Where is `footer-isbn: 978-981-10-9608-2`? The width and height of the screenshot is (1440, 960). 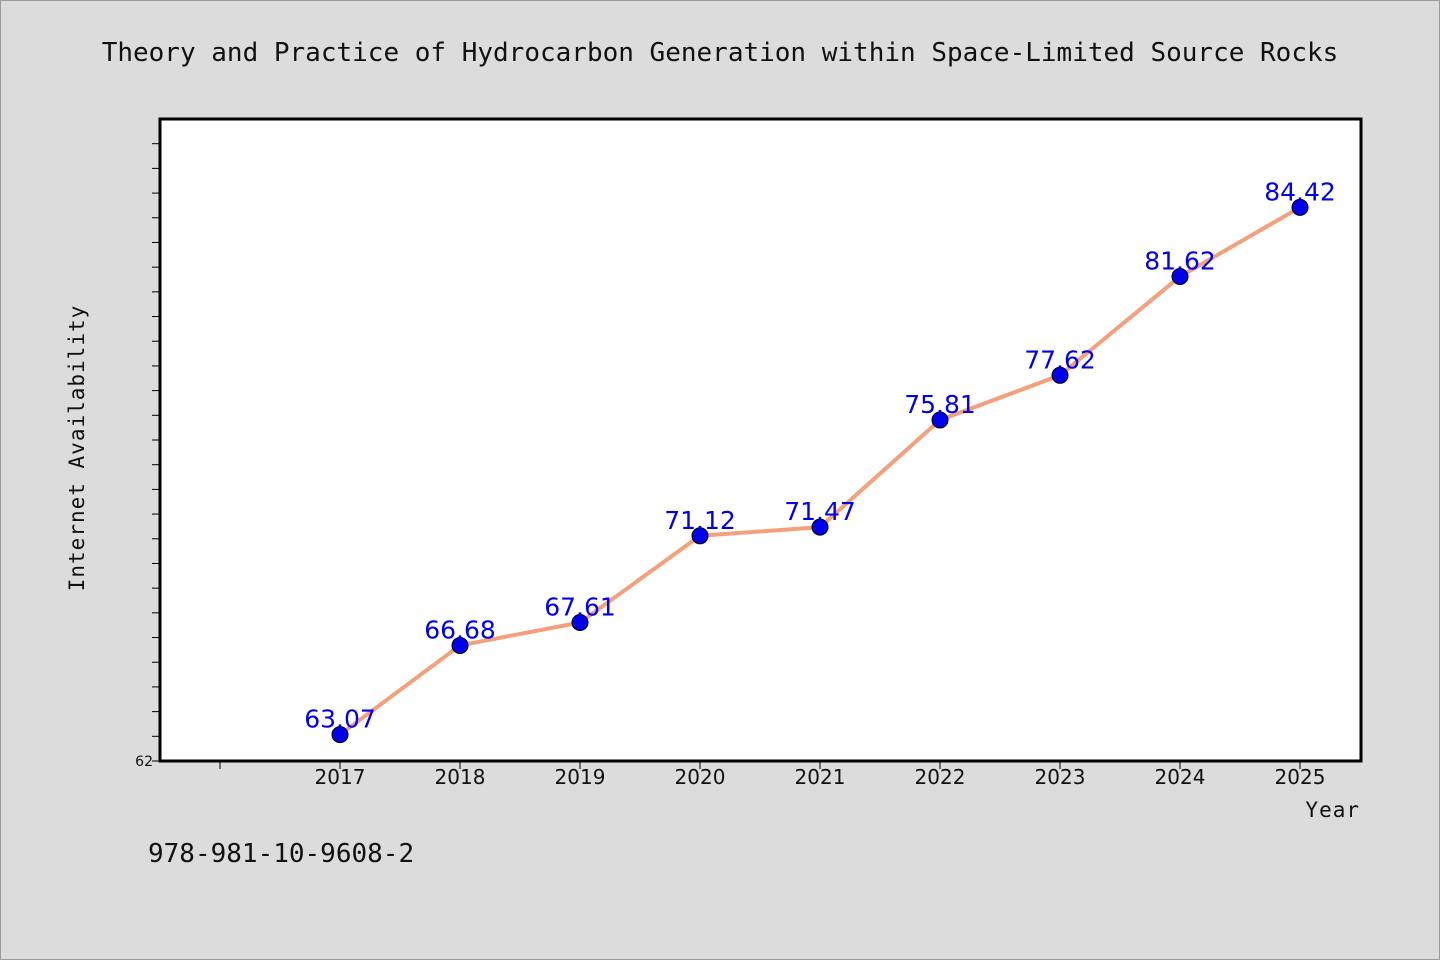 footer-isbn: 978-981-10-9608-2 is located at coordinates (281, 854).